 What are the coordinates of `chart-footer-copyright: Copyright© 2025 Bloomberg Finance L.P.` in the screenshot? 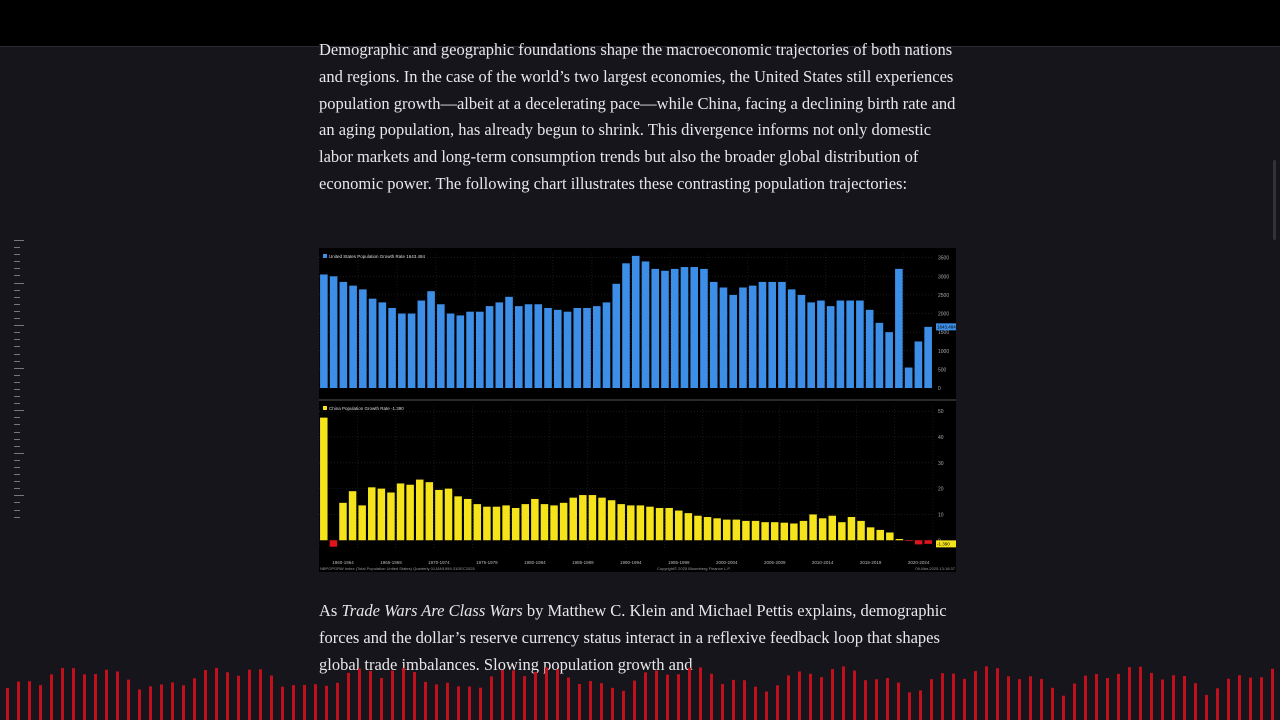 It's located at (694, 568).